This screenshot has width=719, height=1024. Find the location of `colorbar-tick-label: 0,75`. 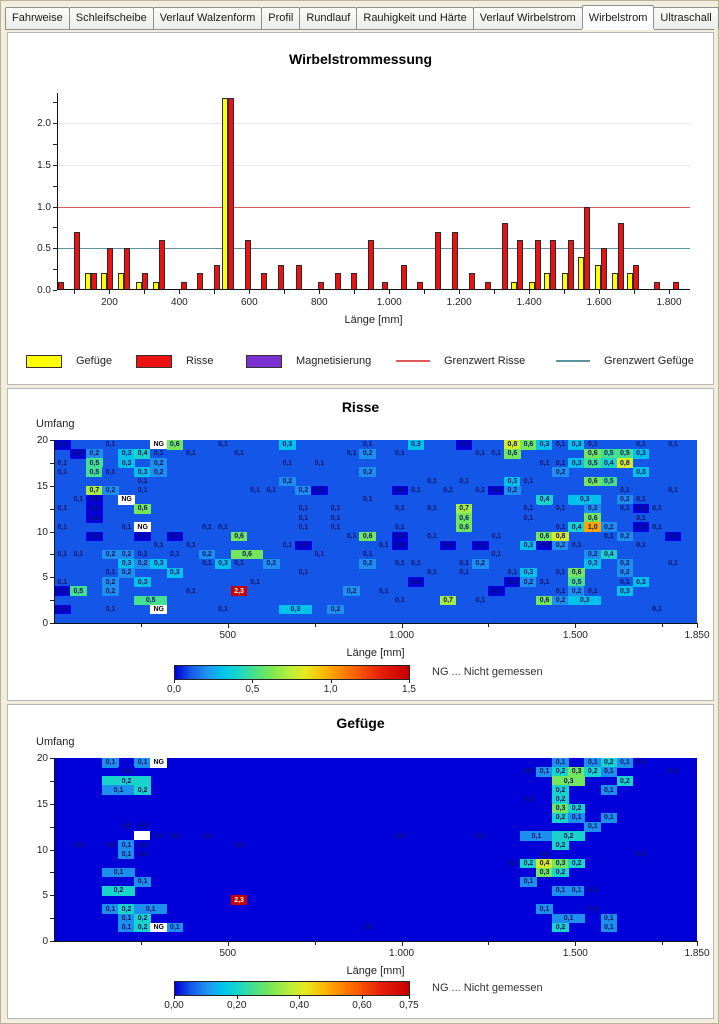

colorbar-tick-label: 0,75 is located at coordinates (409, 1005).